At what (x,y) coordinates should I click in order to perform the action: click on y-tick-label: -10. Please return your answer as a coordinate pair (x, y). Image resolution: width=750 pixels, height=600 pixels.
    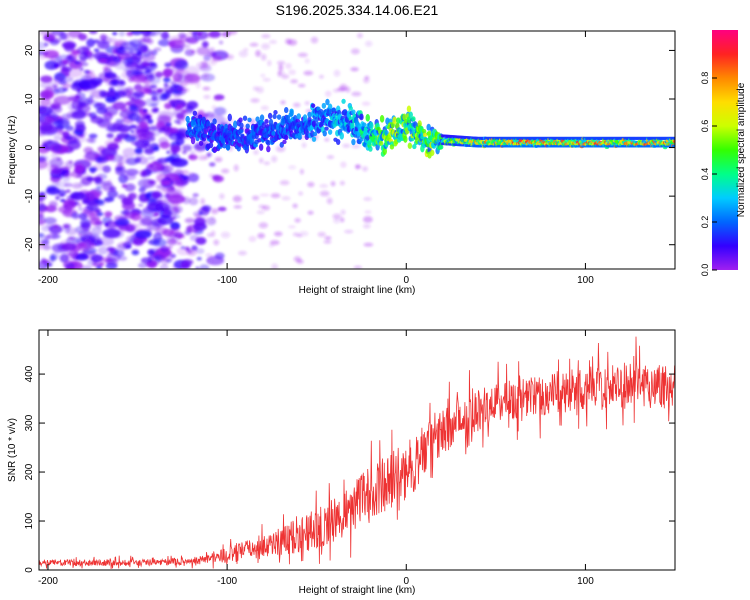
    Looking at the image, I should click on (29, 195).